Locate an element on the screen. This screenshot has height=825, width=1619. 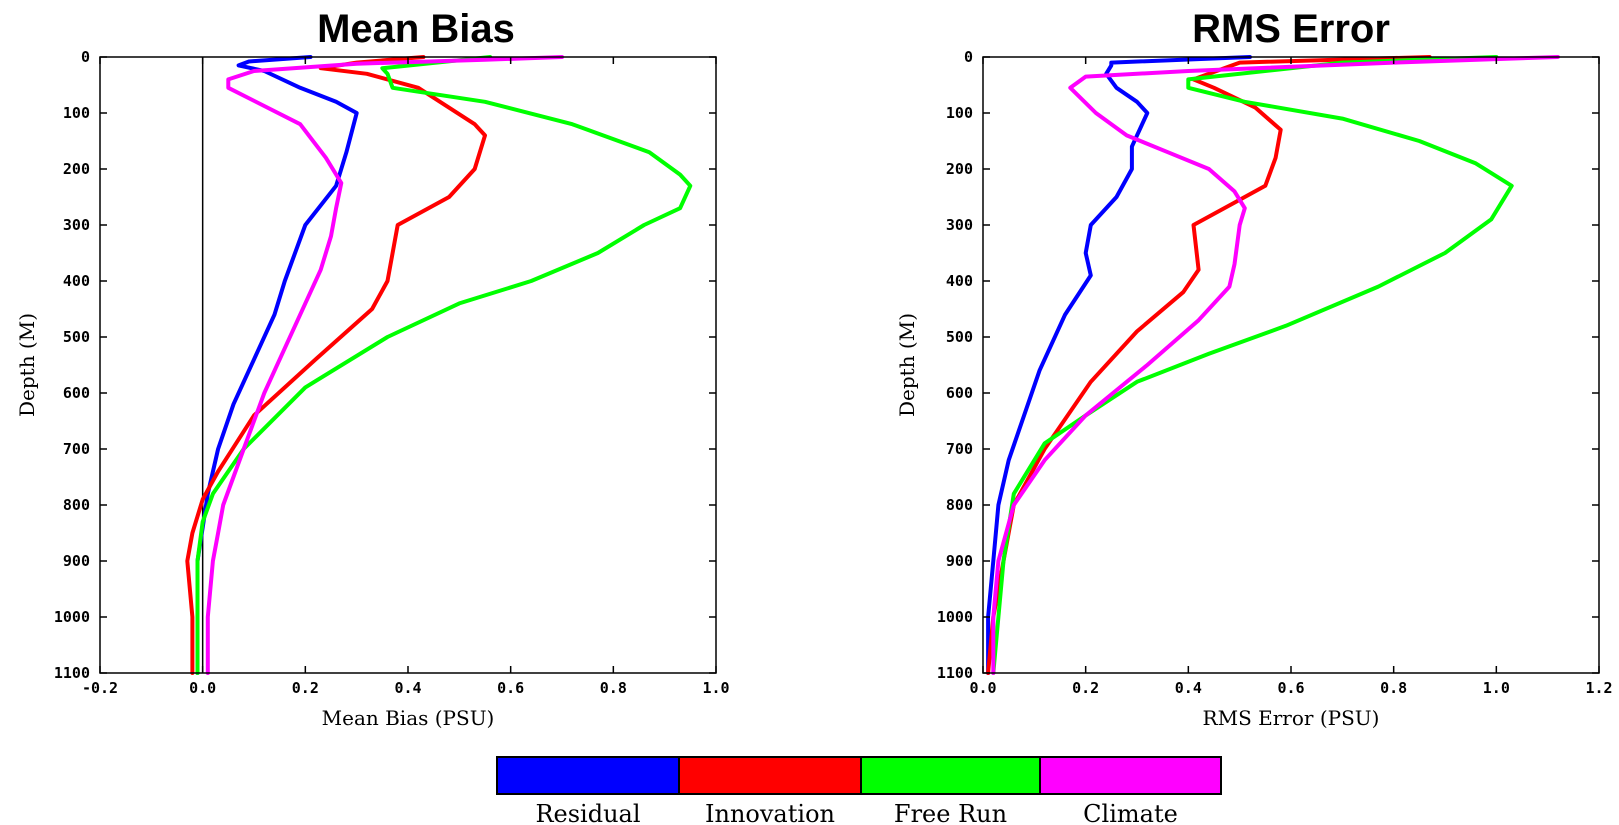
x-axis-label: RMS Error (PSU) is located at coordinates (1291, 718).